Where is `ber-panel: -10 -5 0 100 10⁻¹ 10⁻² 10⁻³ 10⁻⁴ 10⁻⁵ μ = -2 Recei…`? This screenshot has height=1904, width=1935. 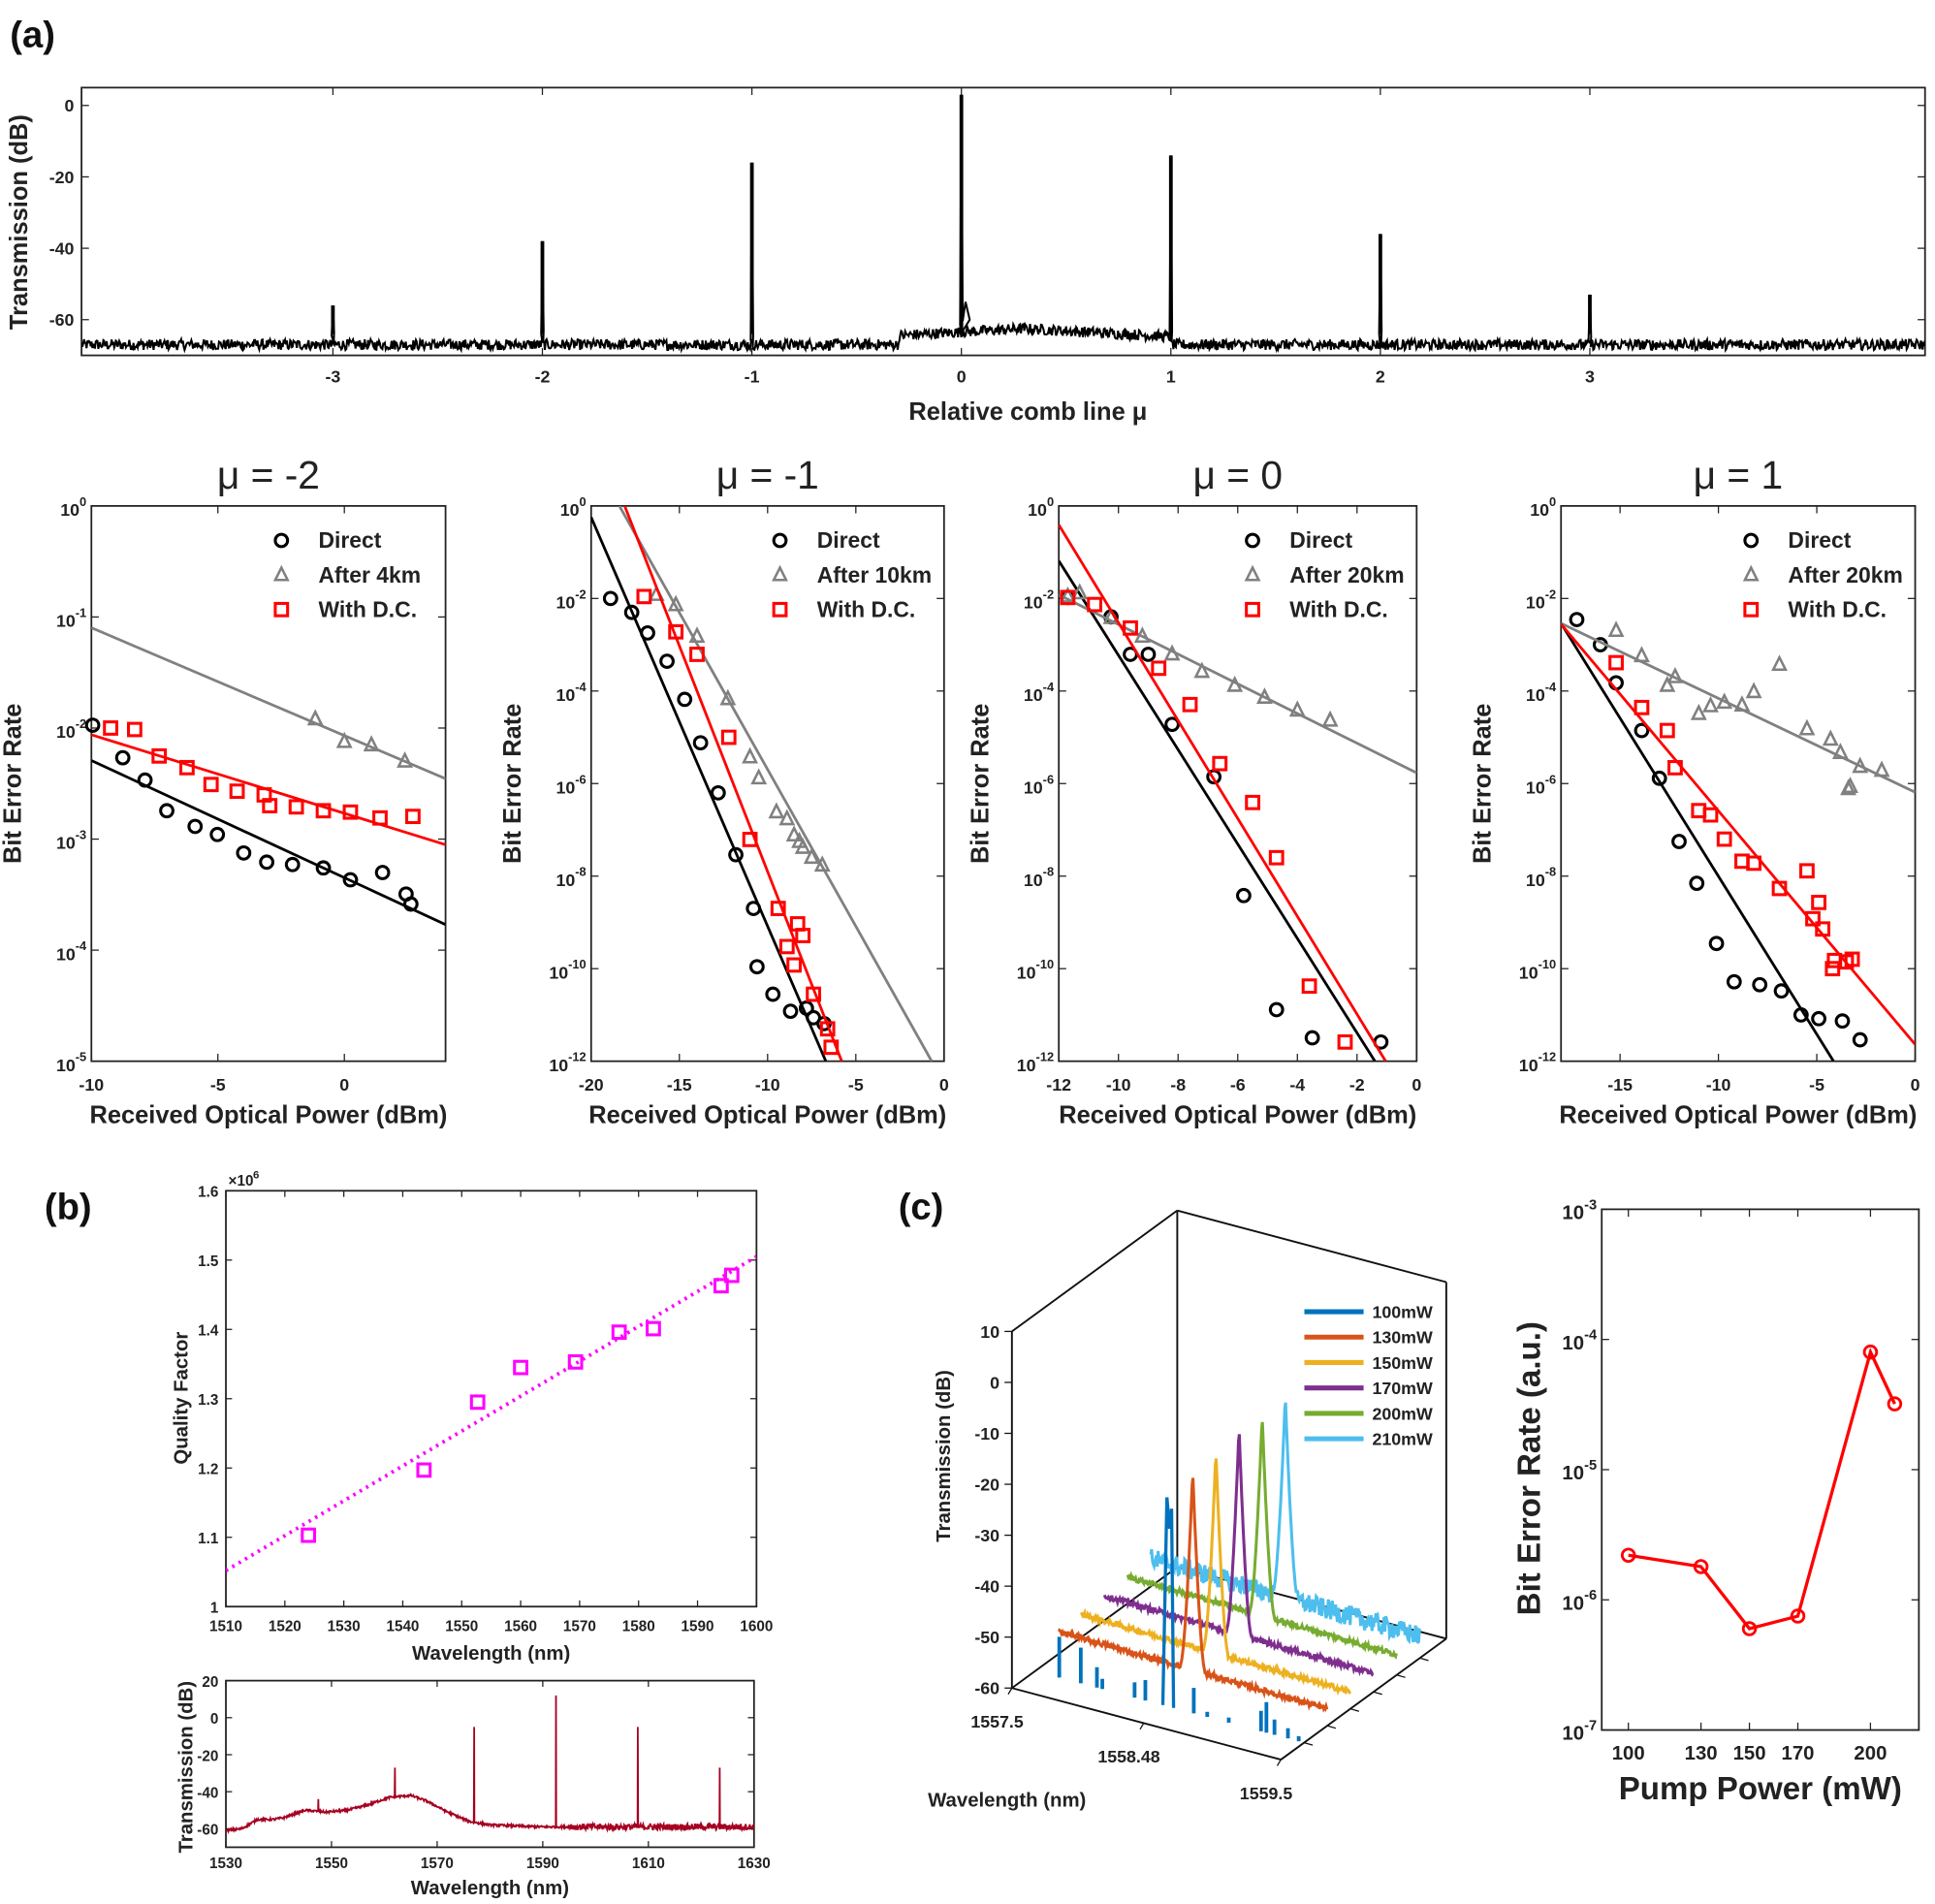 ber-panel: -10 -5 0 100 10⁻¹ 10⁻² 10⁻³ 10⁻⁴ 10⁻⁵ μ = -2 Recei… is located at coordinates (223, 790).